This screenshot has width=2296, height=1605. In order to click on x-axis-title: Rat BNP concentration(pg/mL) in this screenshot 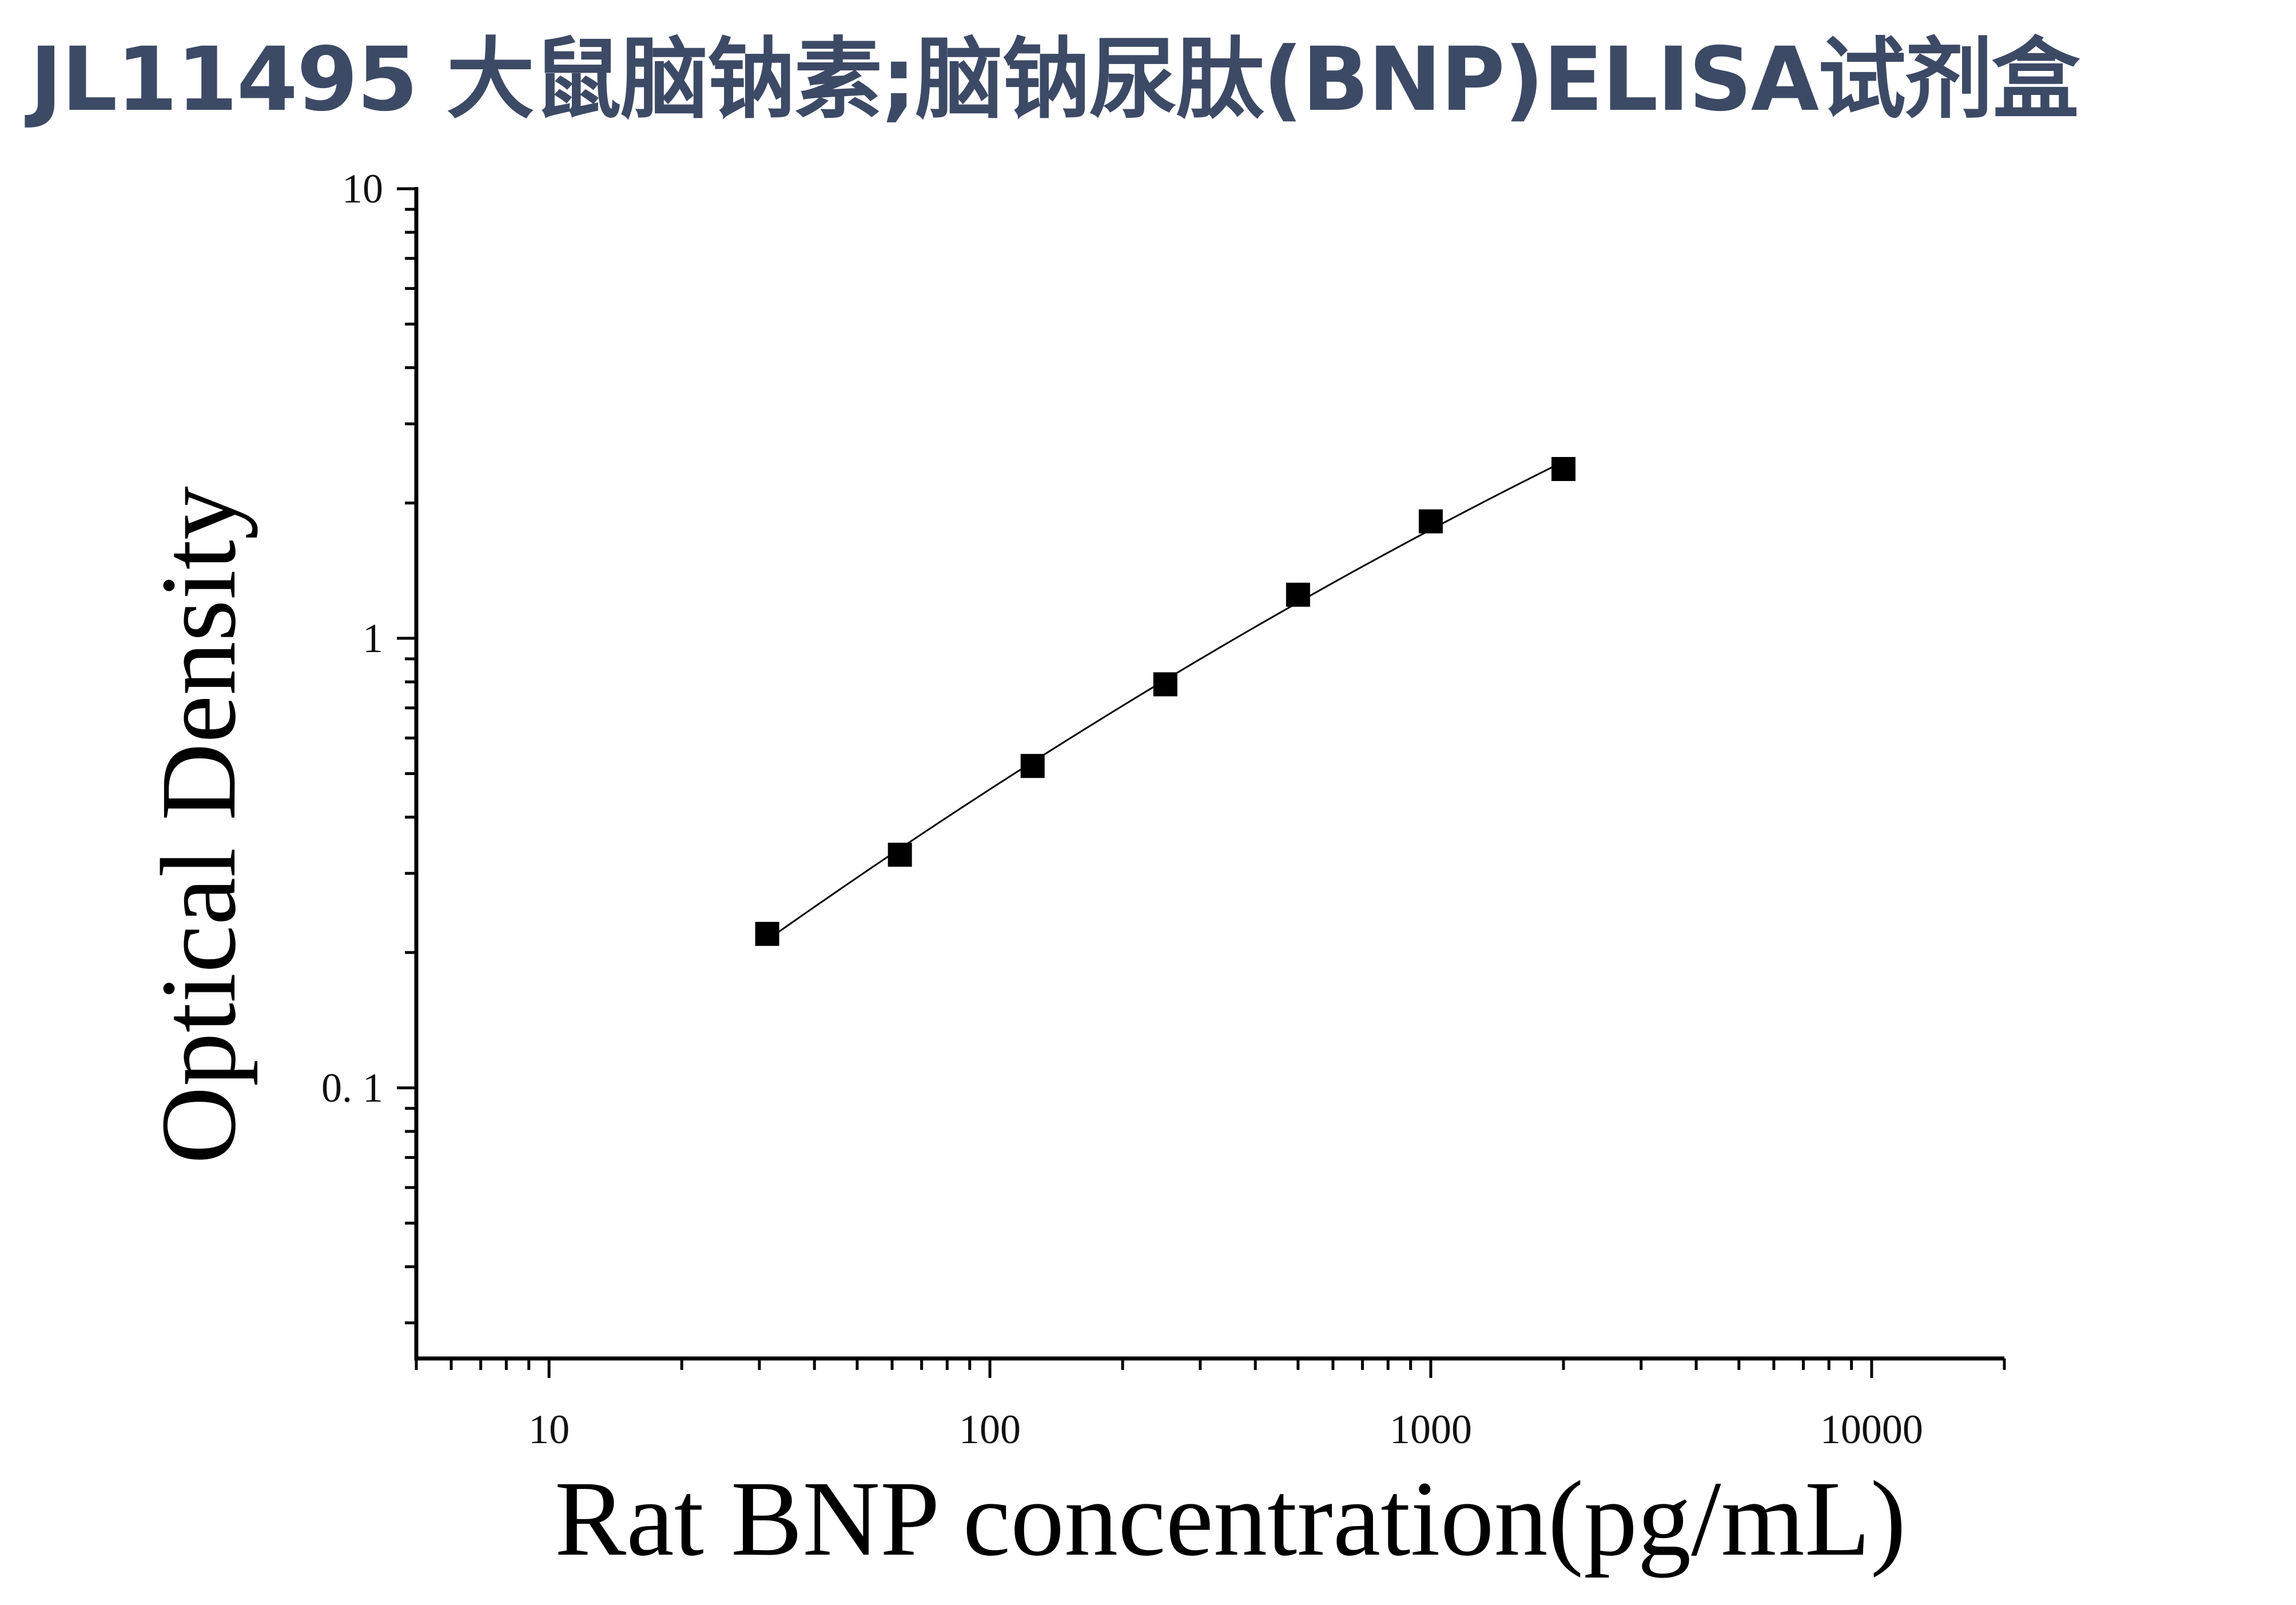, I will do `click(1231, 1518)`.